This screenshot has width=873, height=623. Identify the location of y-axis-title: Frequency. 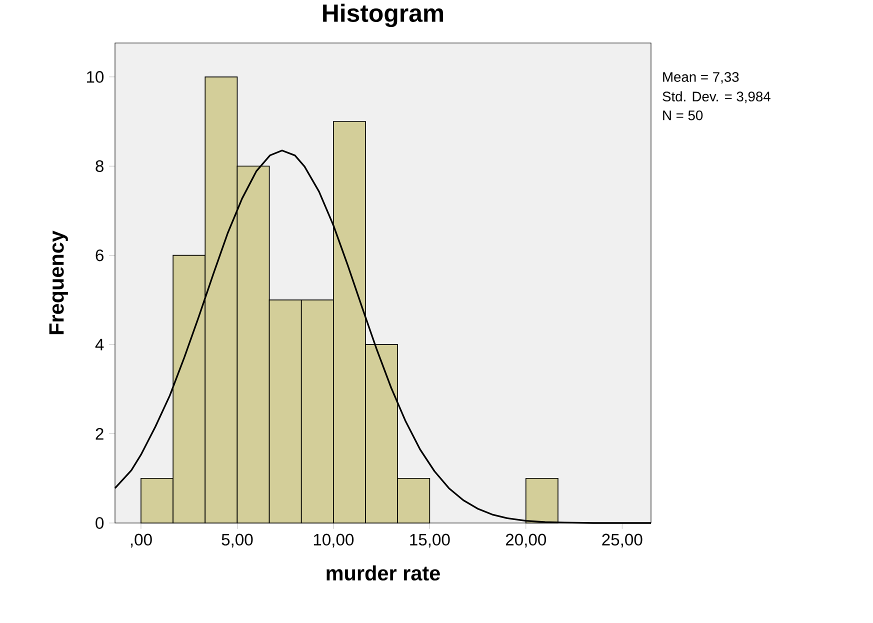
(58, 282).